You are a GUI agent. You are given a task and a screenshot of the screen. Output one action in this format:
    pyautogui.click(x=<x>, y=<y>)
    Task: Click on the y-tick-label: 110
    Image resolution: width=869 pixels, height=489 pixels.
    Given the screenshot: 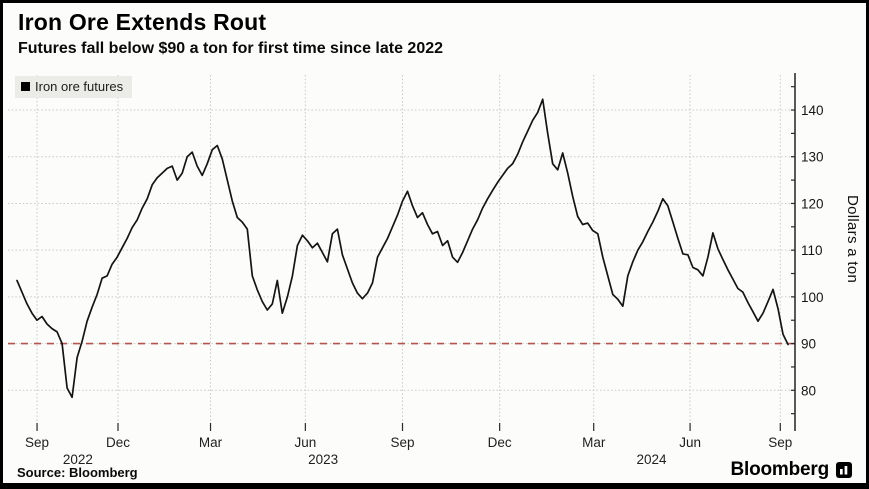 What is the action you would take?
    pyautogui.click(x=812, y=250)
    